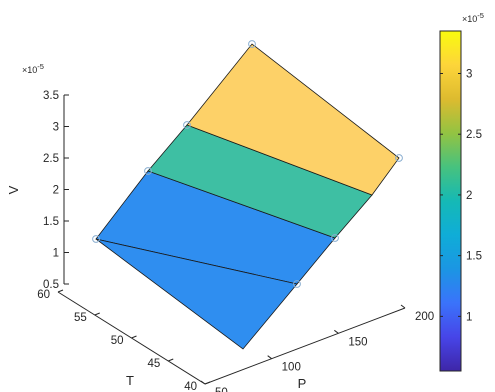 This screenshot has height=392, width=495. What do you see at coordinates (469, 317) in the screenshot?
I see `colorbar-tick-label: 1` at bounding box center [469, 317].